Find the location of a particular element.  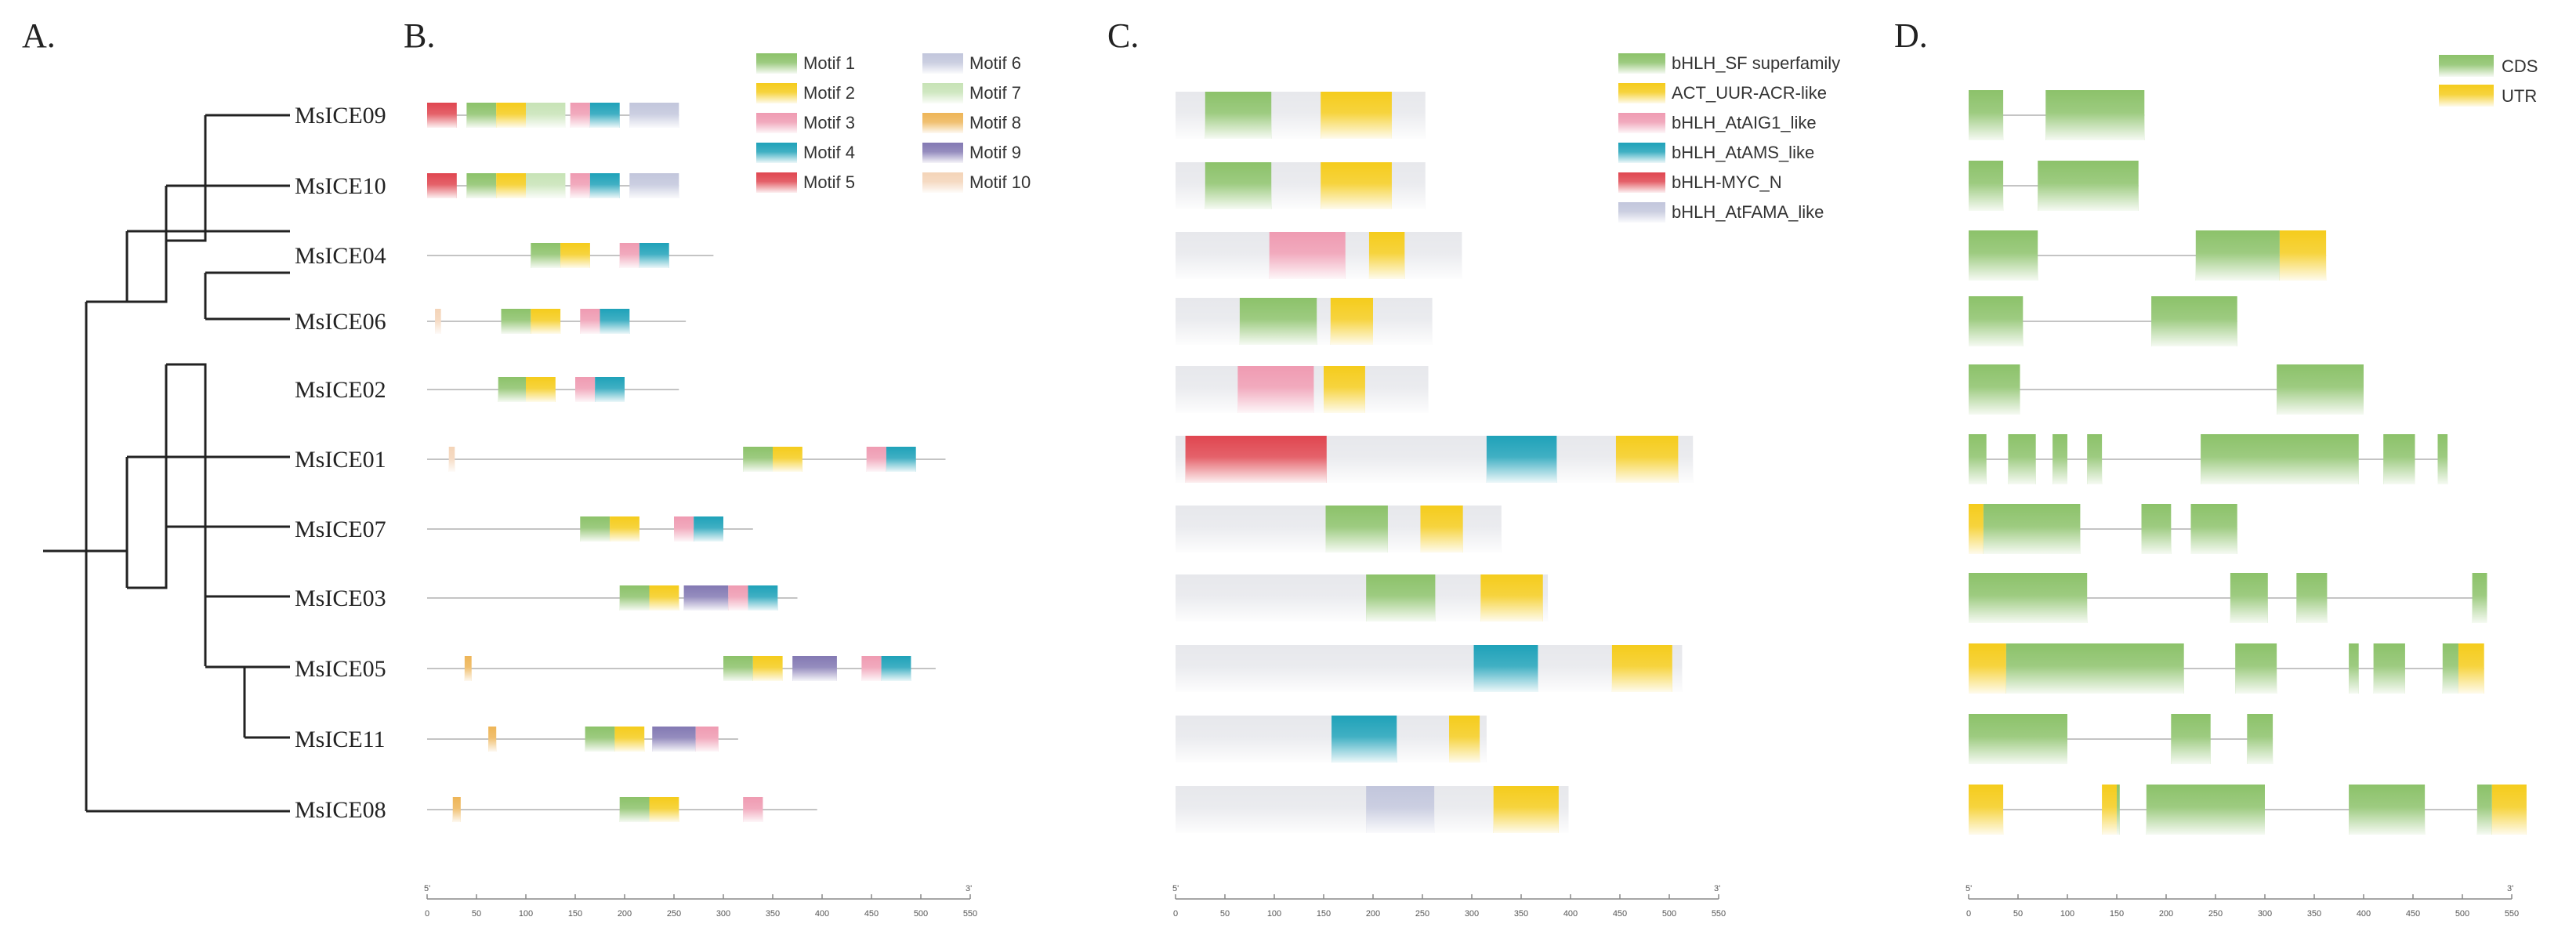

gene-label: MsICE05 is located at coordinates (340, 669).